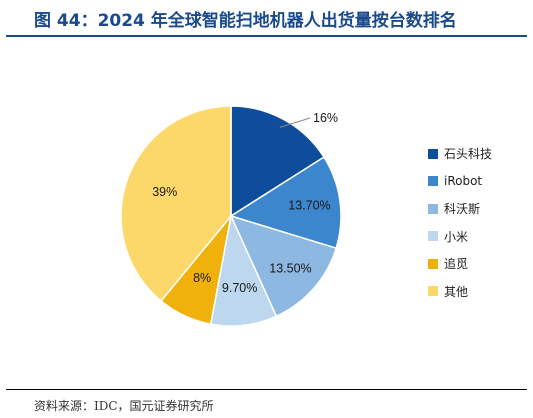 Image resolution: width=533 pixels, height=418 pixels. Describe the element at coordinates (164, 192) in the screenshot. I see `slice-label-5: 39%` at that location.